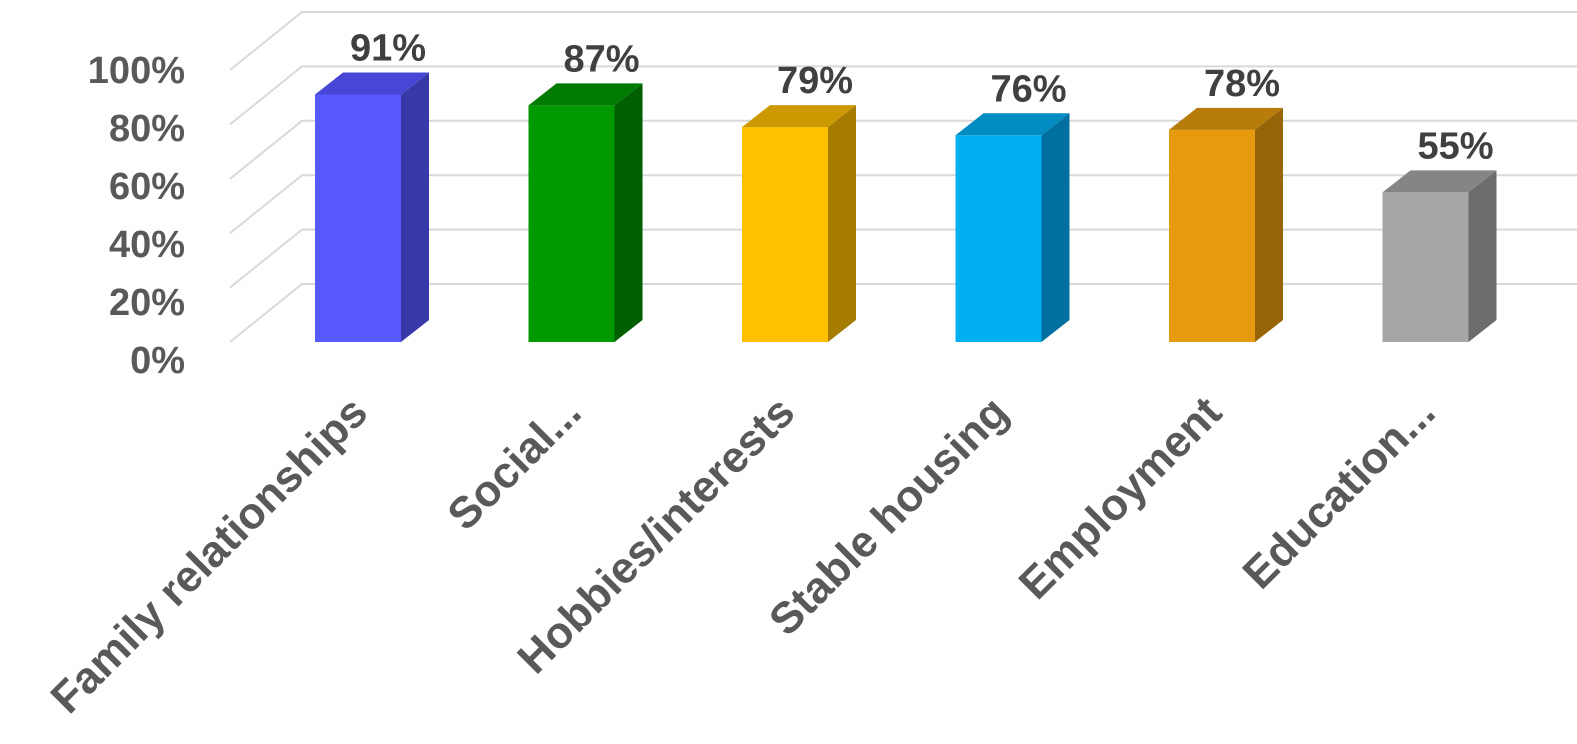 This screenshot has width=1577, height=744. What do you see at coordinates (147, 245) in the screenshot?
I see `y-tick-label: 40%` at bounding box center [147, 245].